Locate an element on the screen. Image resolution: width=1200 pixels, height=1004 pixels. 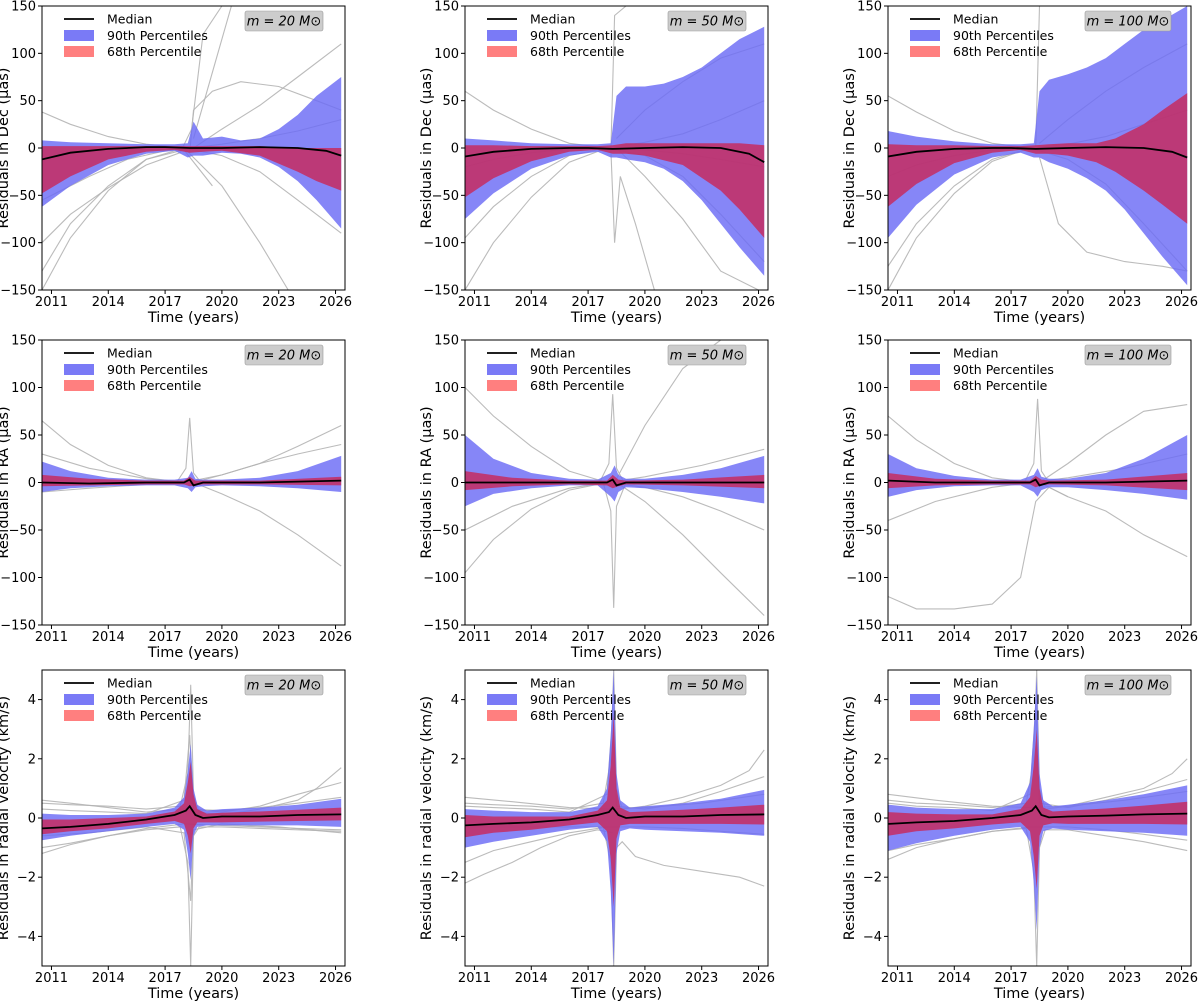
x-tick-label: 2026 is located at coordinates (335, 302).